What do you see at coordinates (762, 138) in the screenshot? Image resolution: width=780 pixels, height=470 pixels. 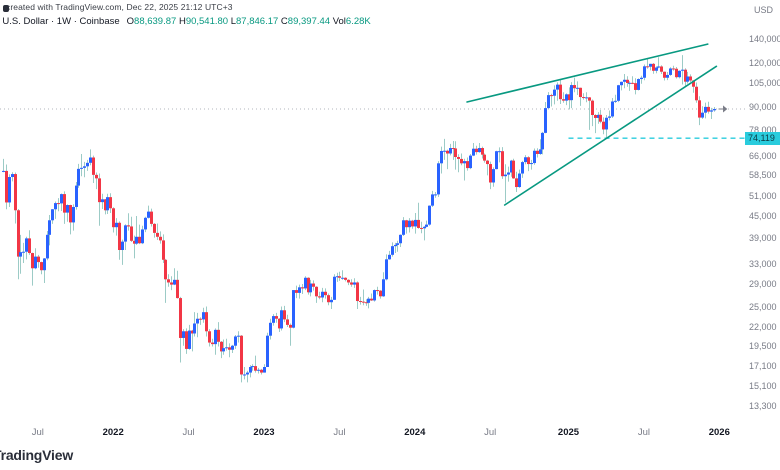 I see `alert-price-label: 74,119` at bounding box center [762, 138].